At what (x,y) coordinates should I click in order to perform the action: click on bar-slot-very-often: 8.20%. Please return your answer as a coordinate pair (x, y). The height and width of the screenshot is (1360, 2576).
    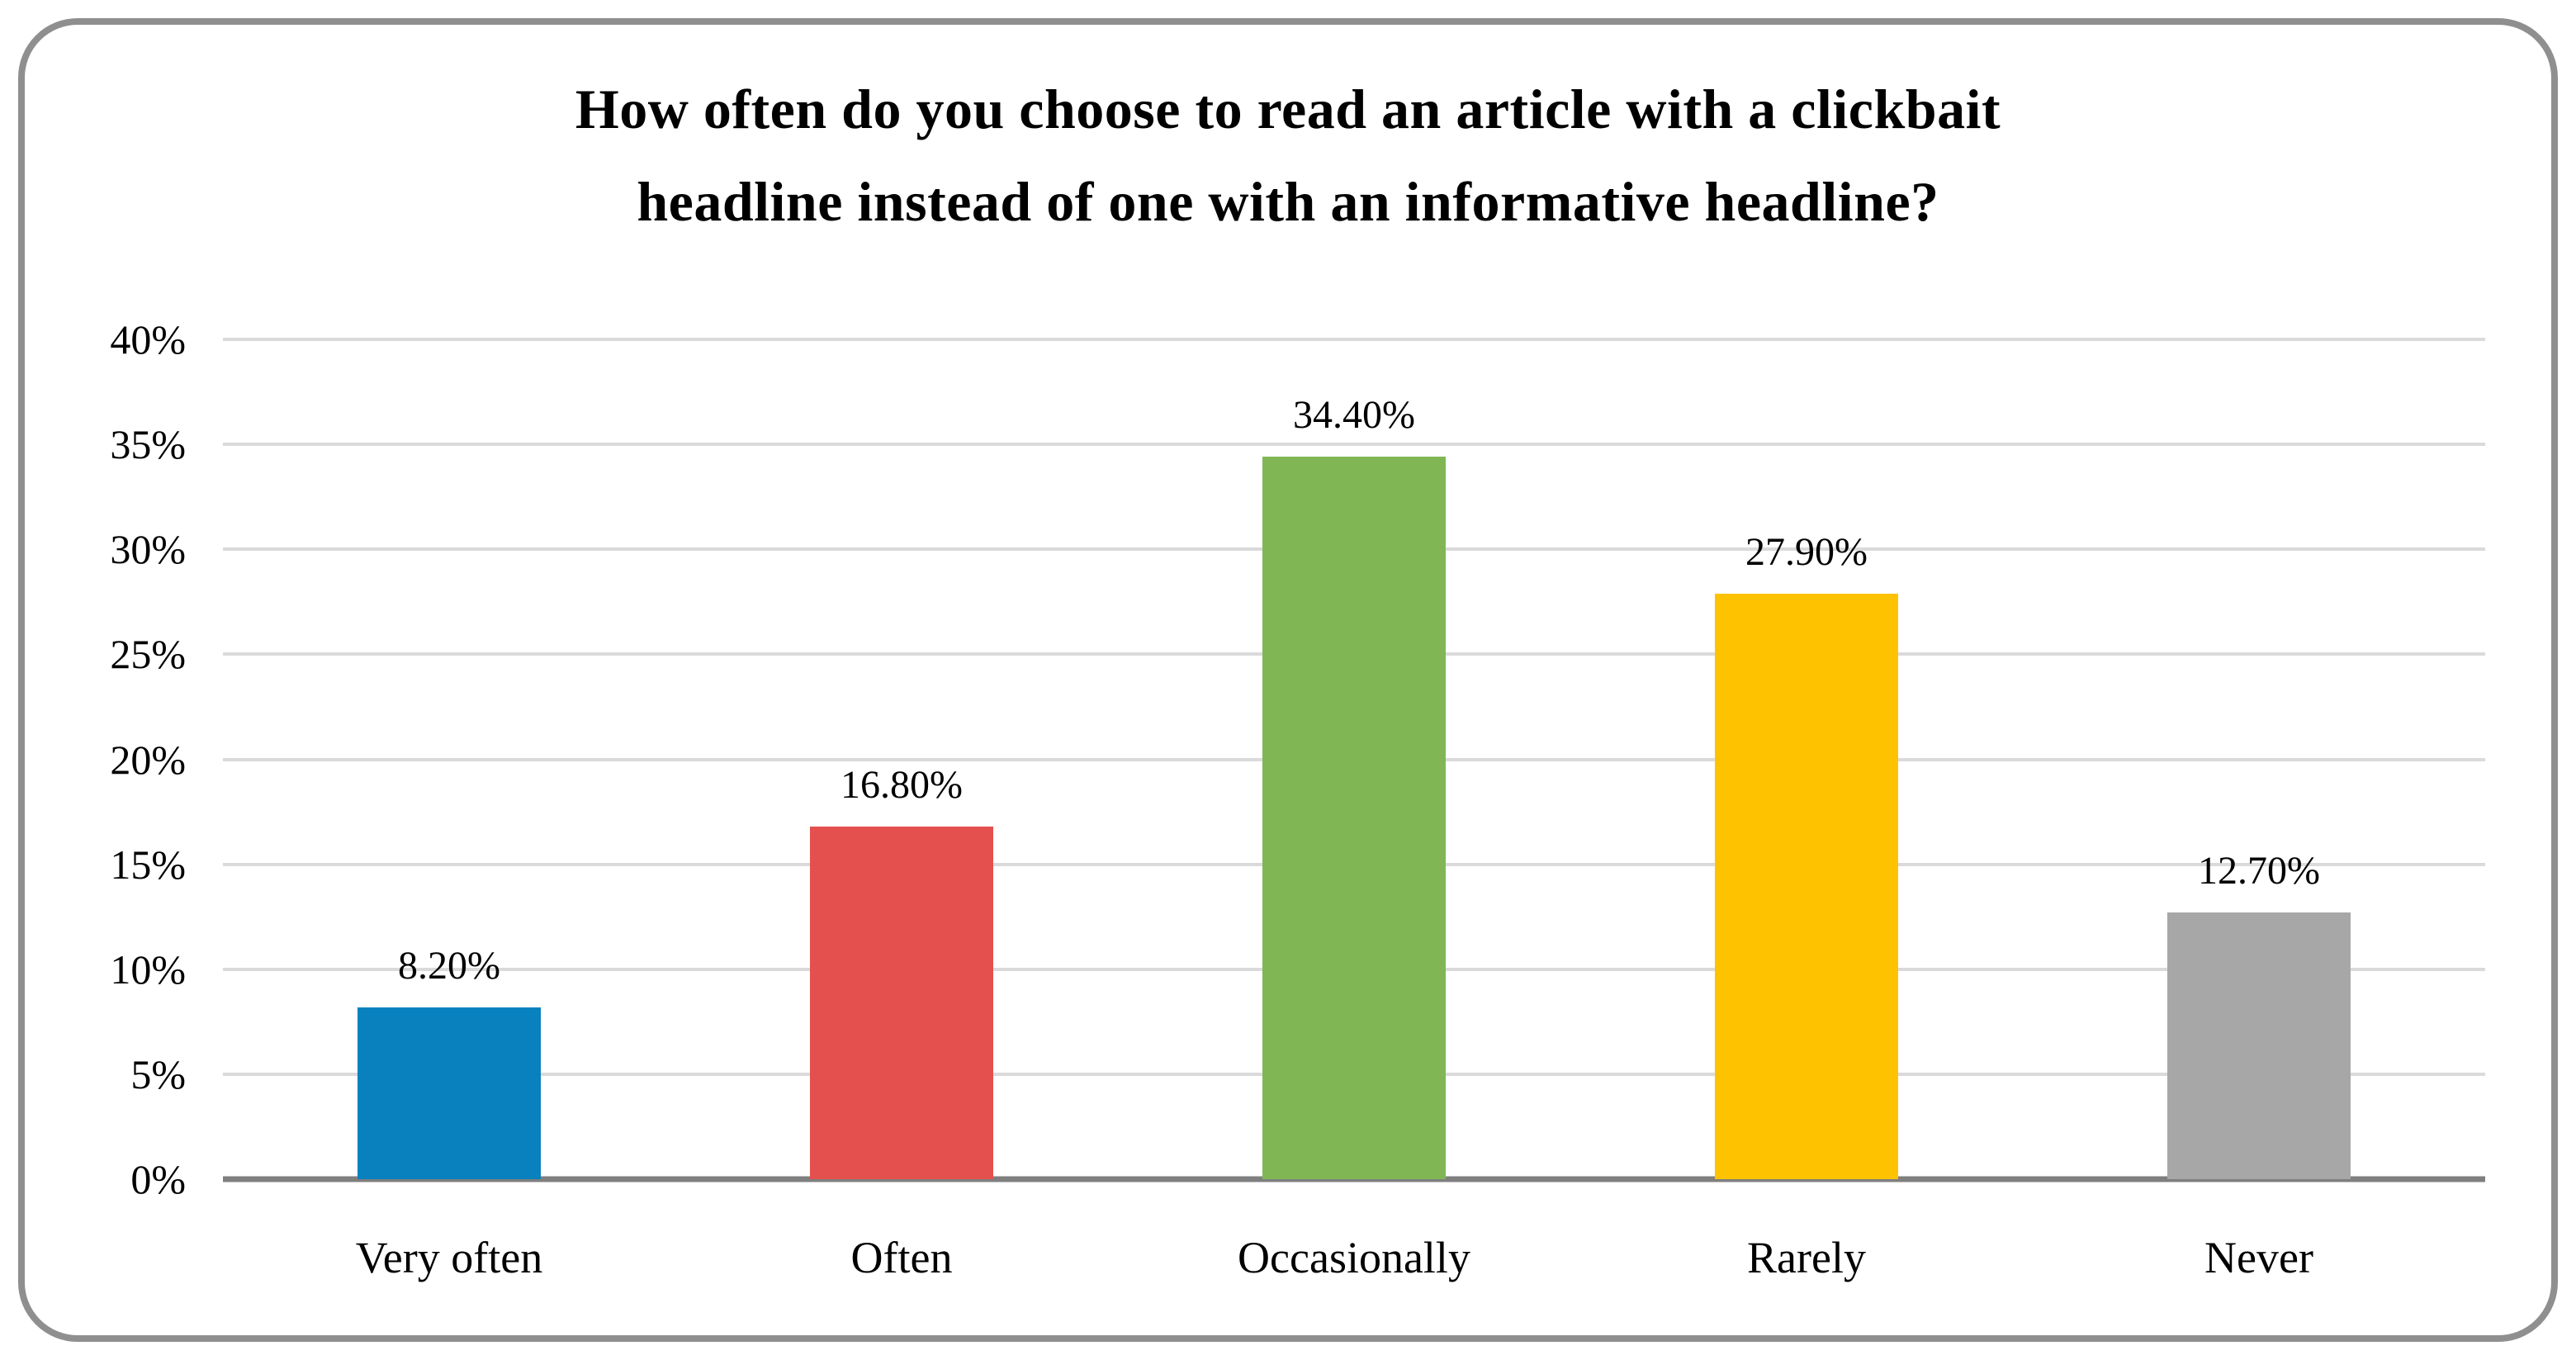
    Looking at the image, I should click on (449, 759).